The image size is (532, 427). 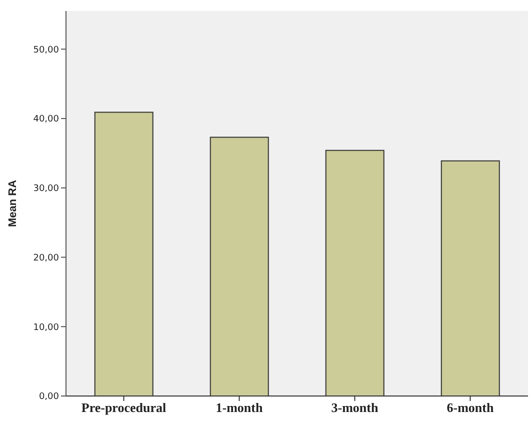 What do you see at coordinates (240, 408) in the screenshot?
I see `x-tick-label: 1-month` at bounding box center [240, 408].